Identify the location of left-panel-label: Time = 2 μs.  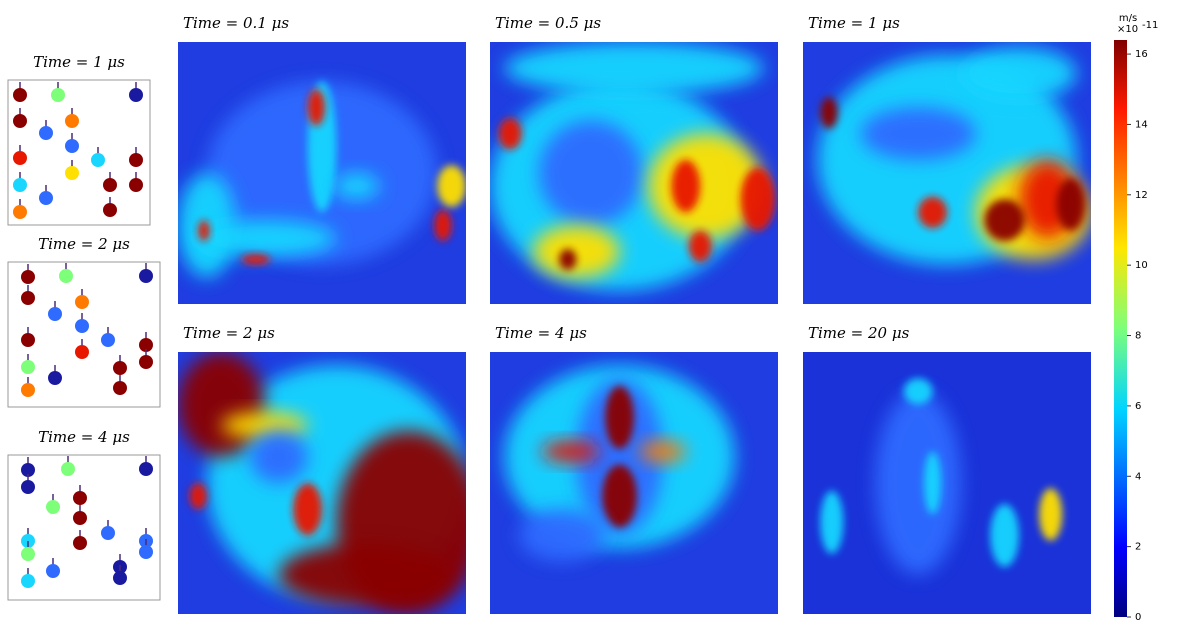
(84, 244).